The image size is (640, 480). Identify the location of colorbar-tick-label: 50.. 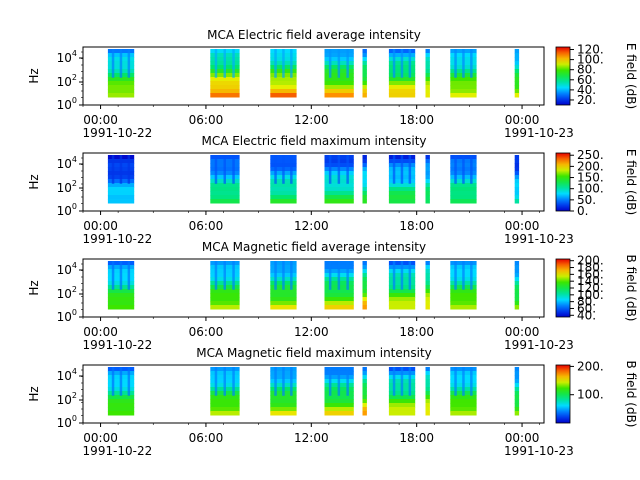
(586, 200).